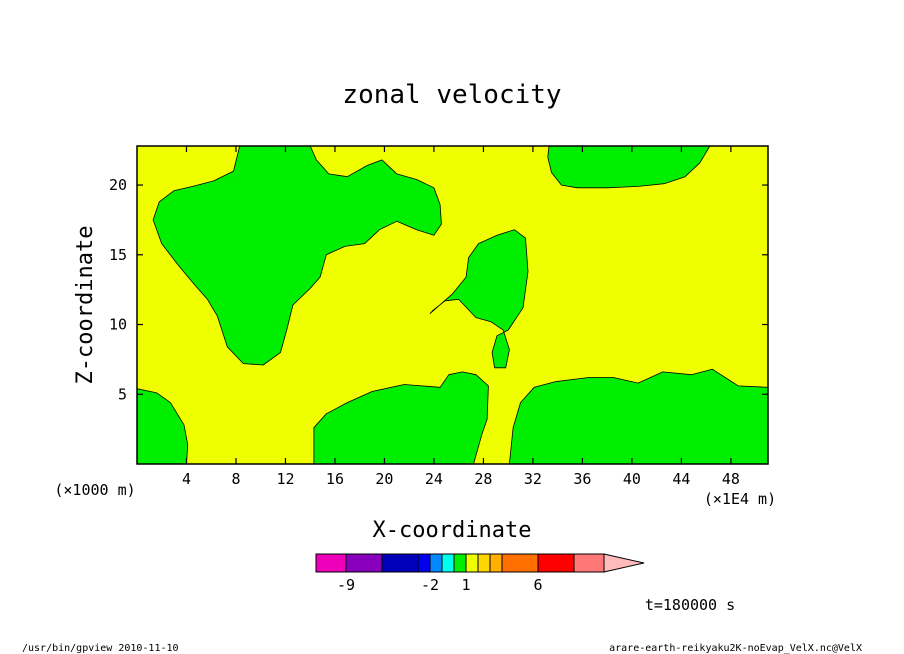 The height and width of the screenshot is (654, 904). I want to click on y-tick-label: 5, so click(122, 394).